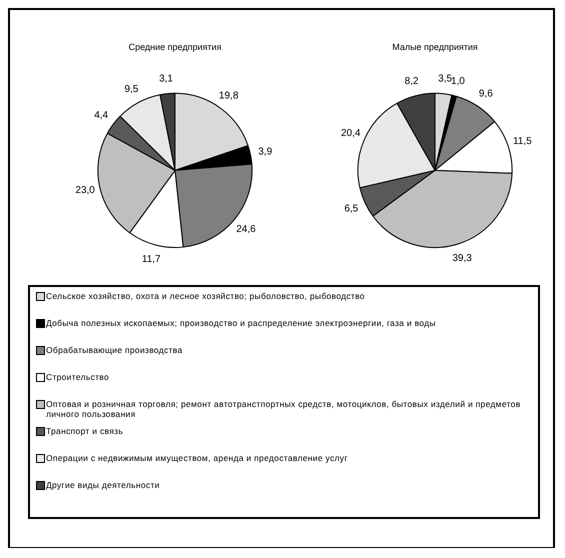 This screenshot has width=565, height=558. What do you see at coordinates (101, 116) in the screenshot?
I see `data-label: 4,4` at bounding box center [101, 116].